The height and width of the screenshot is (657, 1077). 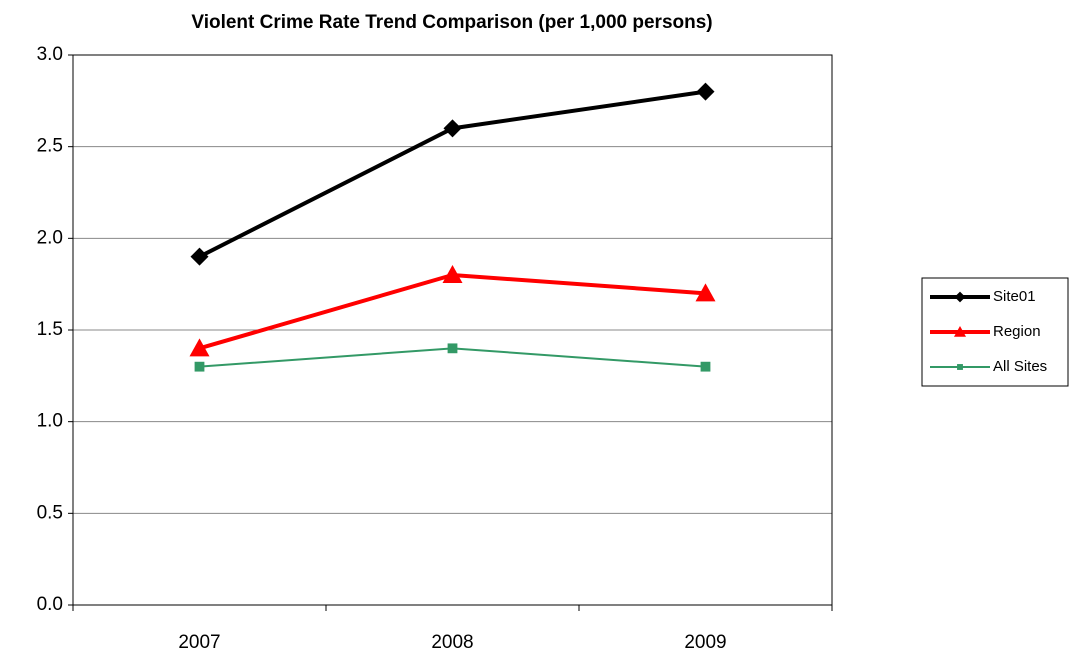 I want to click on y-tick-label: 0.0, so click(x=50, y=604).